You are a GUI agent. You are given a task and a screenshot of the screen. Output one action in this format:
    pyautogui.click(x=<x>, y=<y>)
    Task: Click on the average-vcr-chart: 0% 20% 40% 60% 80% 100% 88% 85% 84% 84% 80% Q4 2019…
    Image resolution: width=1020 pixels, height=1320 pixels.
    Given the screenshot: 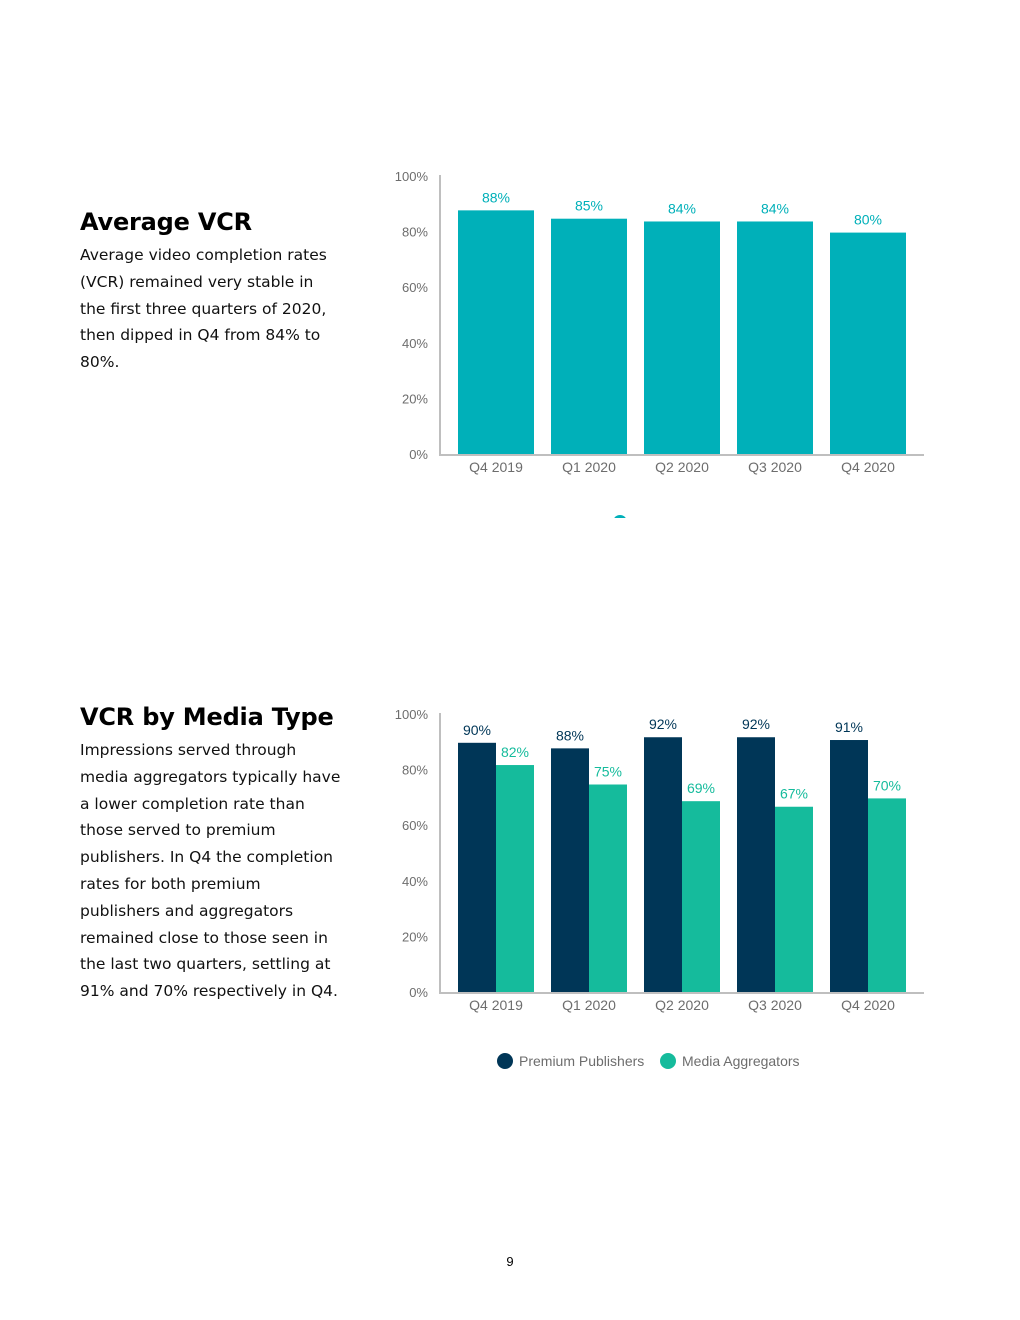 What is the action you would take?
    pyautogui.click(x=659, y=343)
    